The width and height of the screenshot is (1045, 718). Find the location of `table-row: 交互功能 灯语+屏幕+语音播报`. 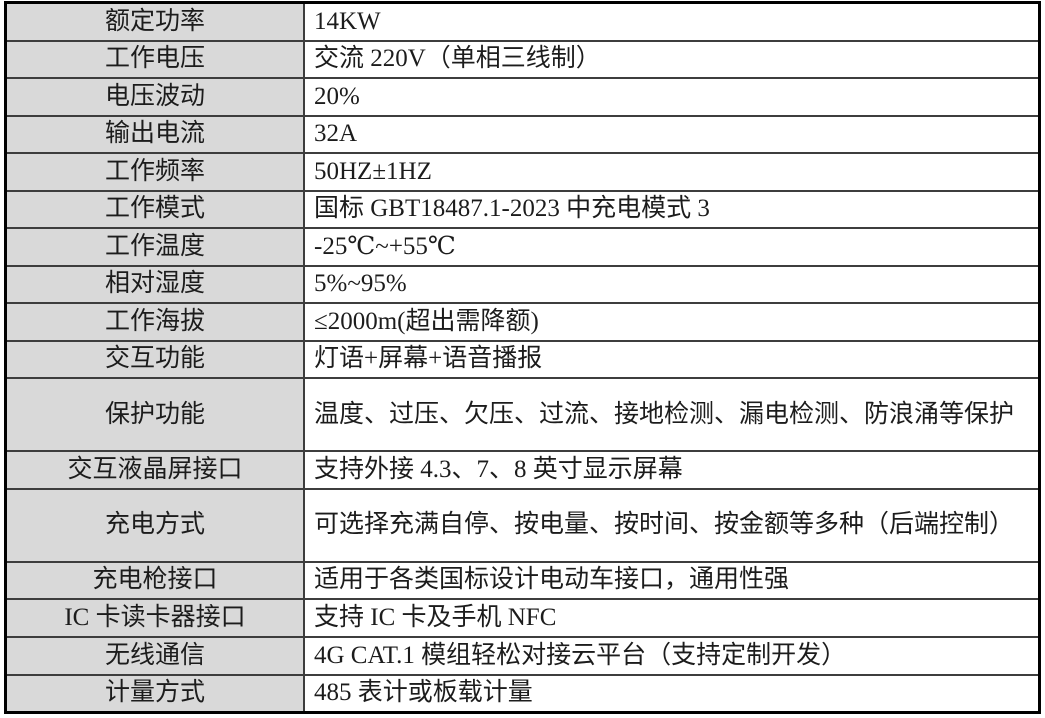

table-row: 交互功能 灯语+屏幕+语音播报 is located at coordinates (522, 358).